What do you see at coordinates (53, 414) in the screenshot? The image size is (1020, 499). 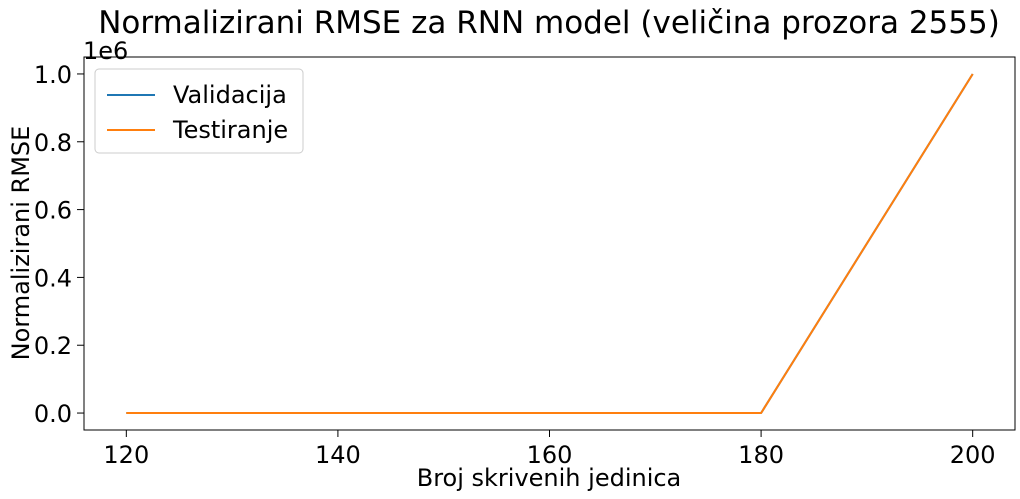 I see `y-tick-label: 0.0` at bounding box center [53, 414].